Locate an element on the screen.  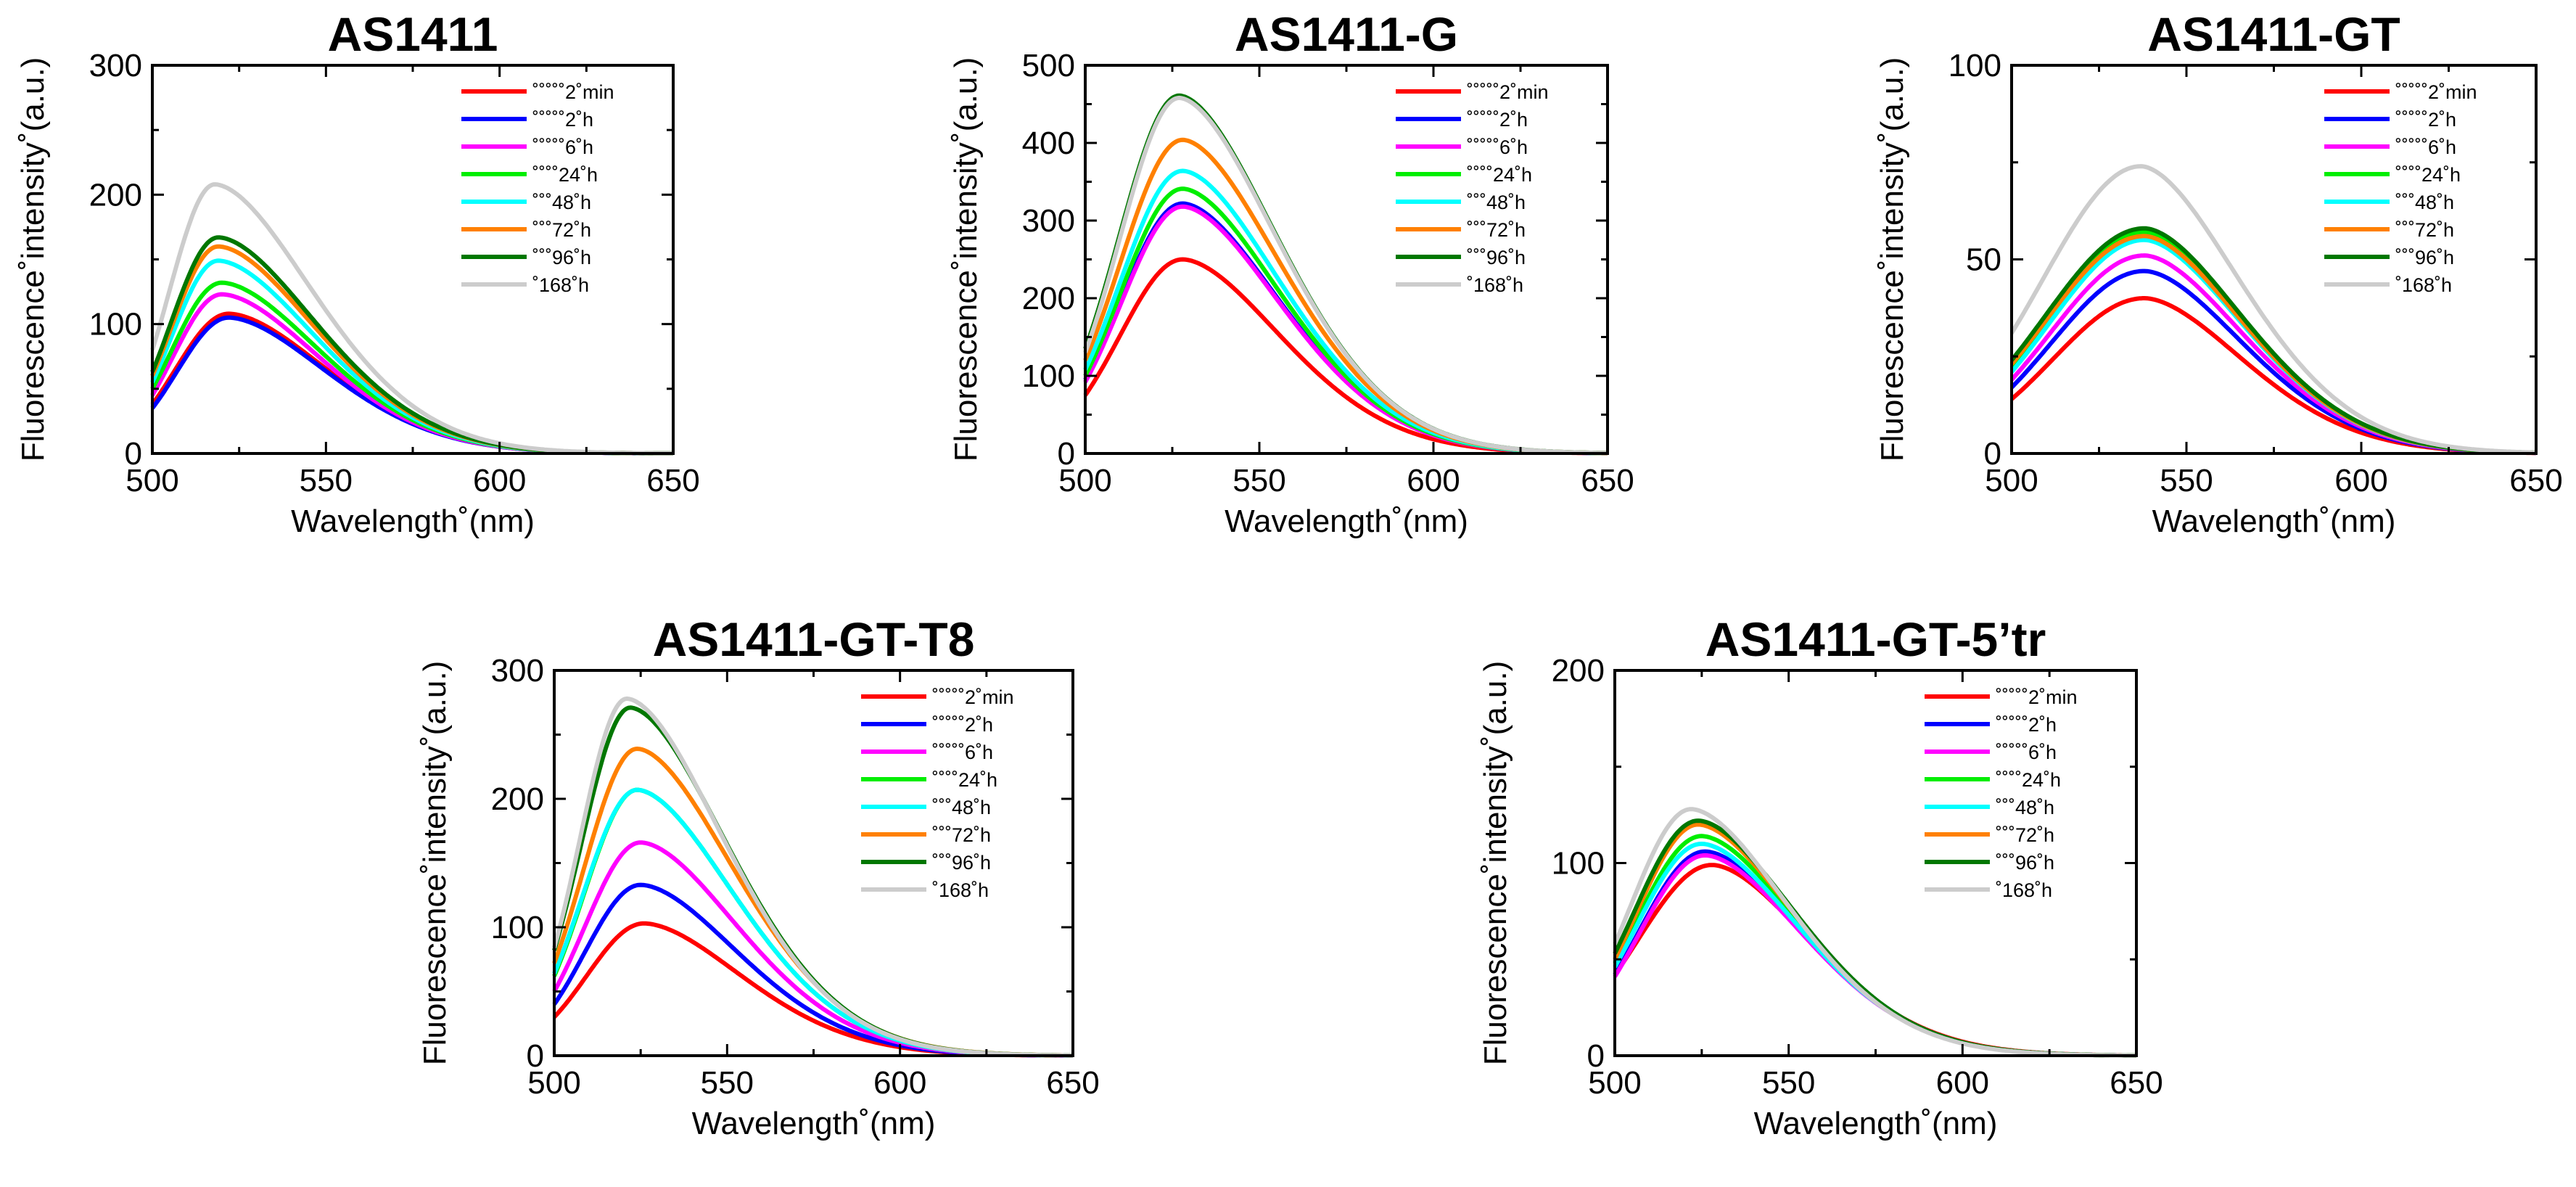
chart-title: AS1411 is located at coordinates (413, 34).